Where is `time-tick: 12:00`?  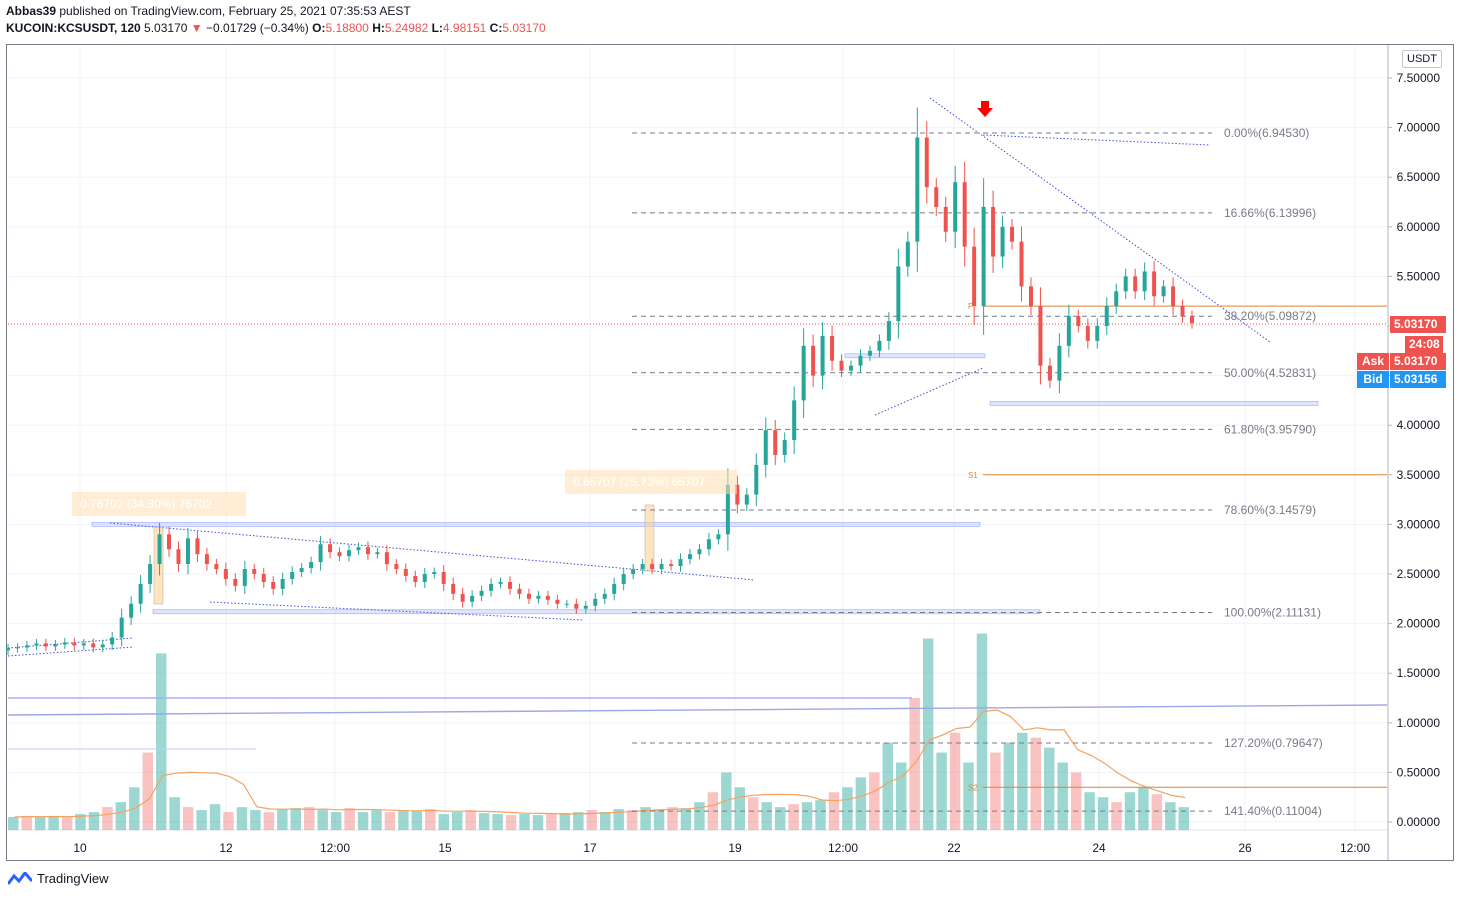
time-tick: 12:00 is located at coordinates (843, 848).